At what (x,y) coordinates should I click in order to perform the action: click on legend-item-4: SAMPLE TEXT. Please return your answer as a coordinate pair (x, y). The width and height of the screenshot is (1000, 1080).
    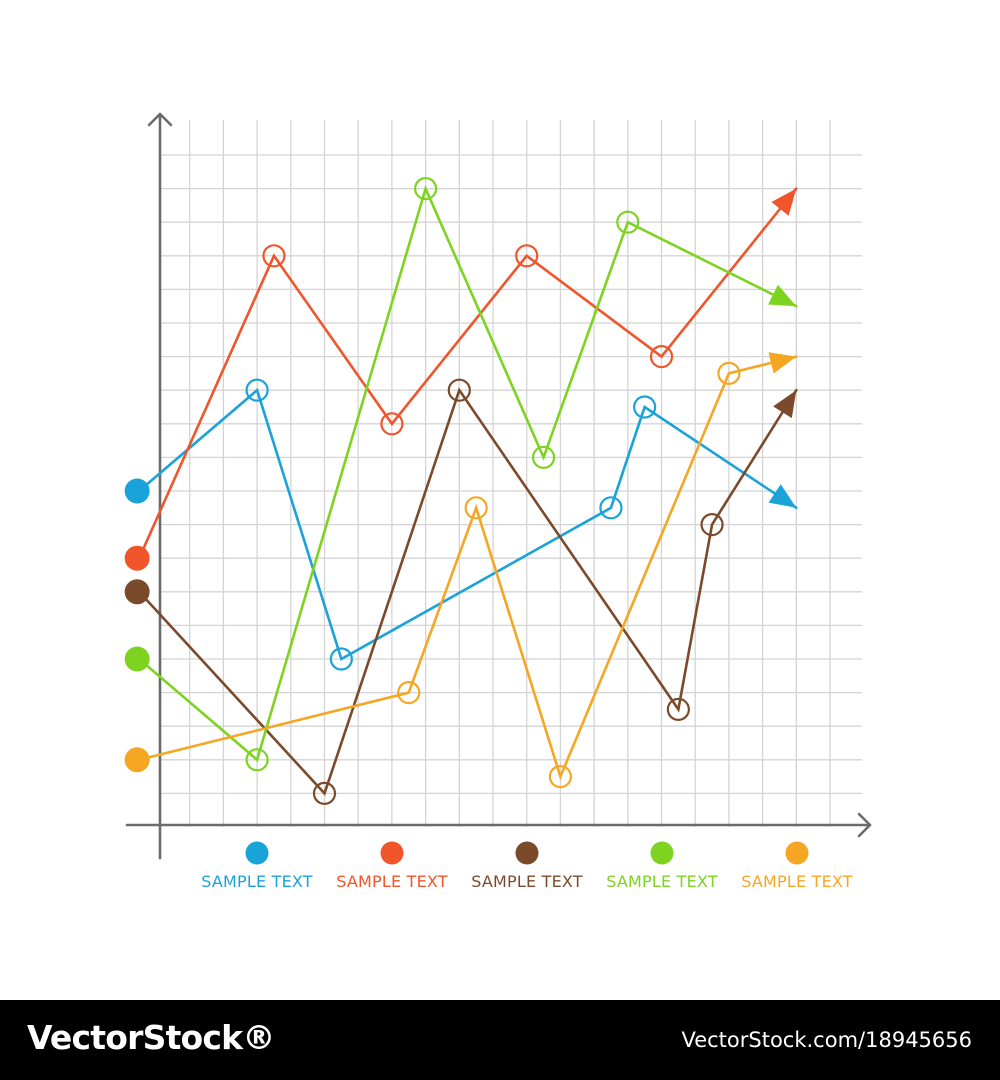
    Looking at the image, I should click on (662, 866).